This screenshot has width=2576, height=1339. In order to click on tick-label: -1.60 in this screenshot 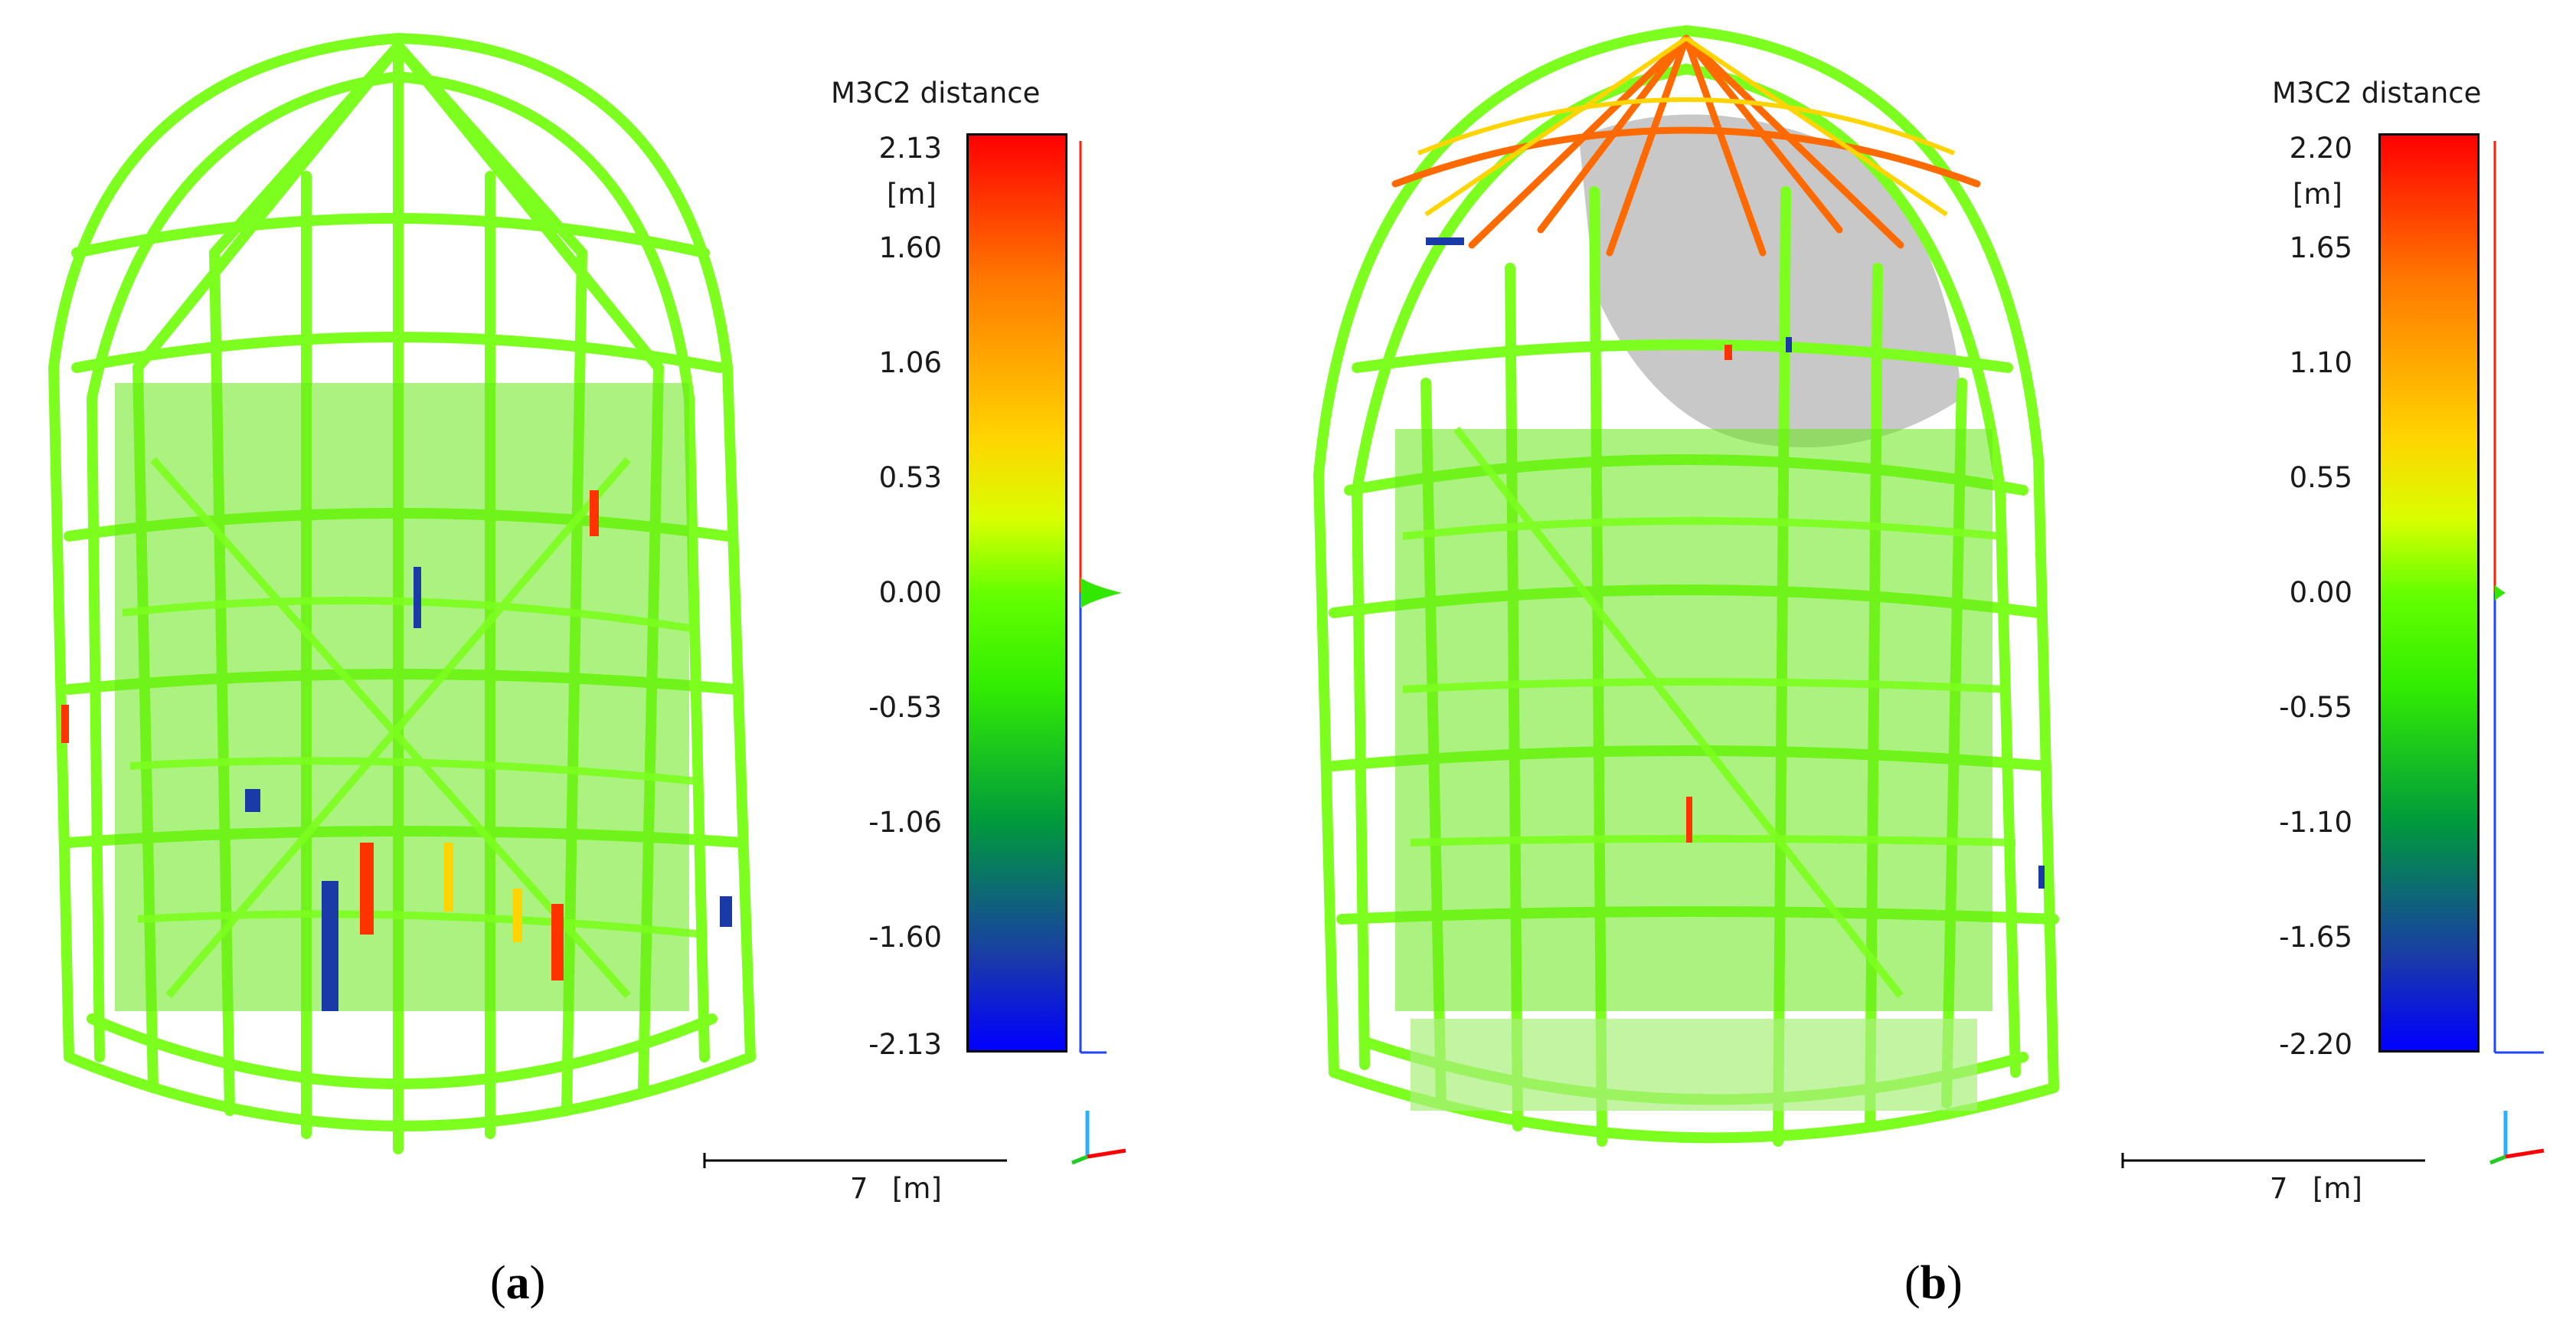, I will do `click(905, 937)`.